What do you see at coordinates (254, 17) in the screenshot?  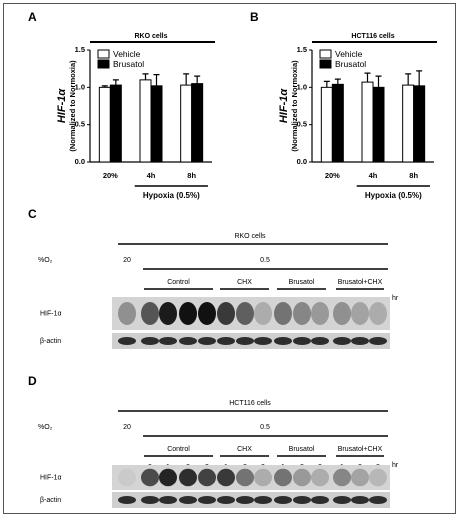 I see `panel-letter: B` at bounding box center [254, 17].